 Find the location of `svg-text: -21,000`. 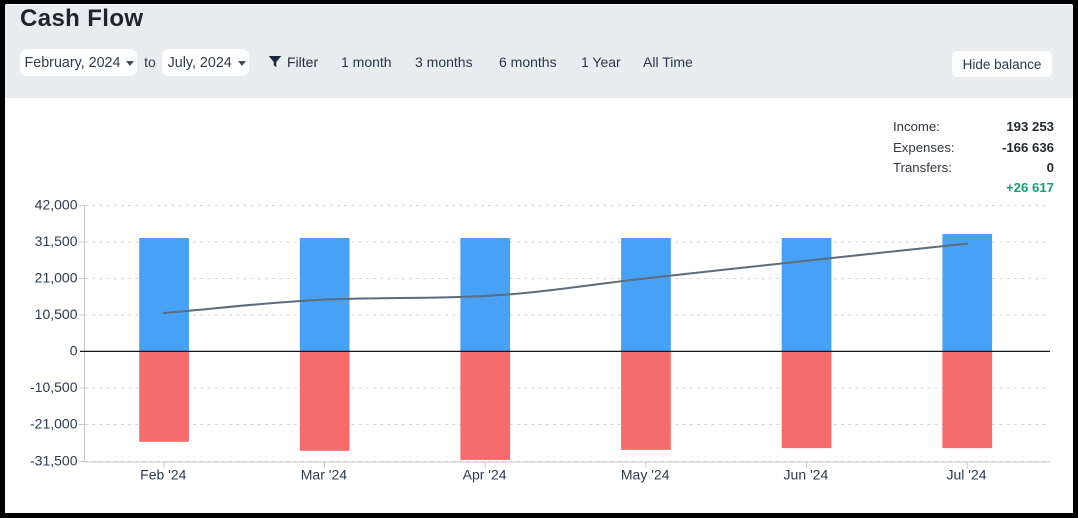

svg-text: -21,000 is located at coordinates (54, 423).